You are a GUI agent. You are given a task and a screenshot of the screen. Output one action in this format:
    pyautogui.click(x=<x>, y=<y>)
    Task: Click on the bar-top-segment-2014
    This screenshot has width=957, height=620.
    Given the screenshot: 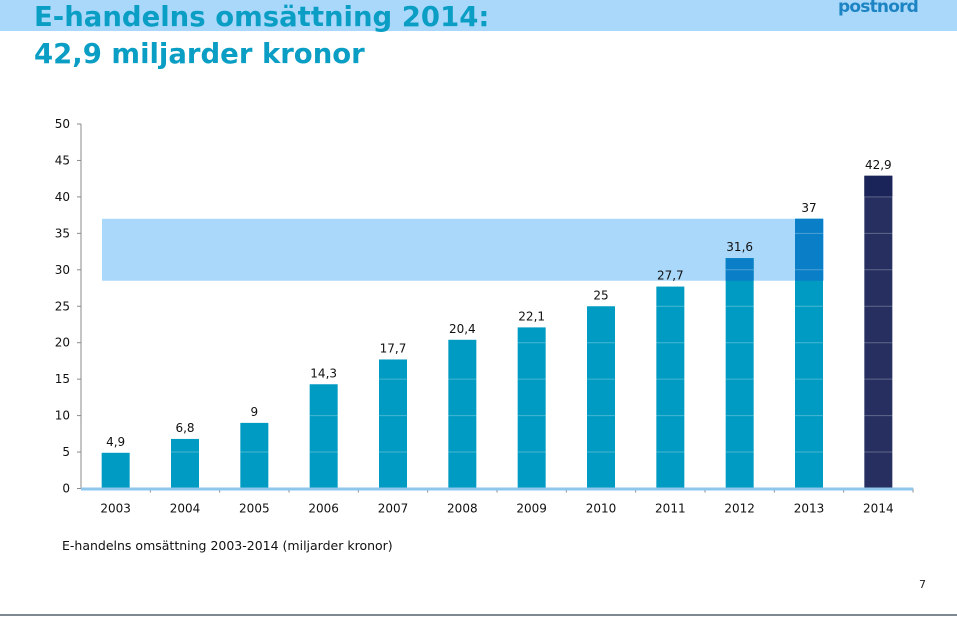 What is the action you would take?
    pyautogui.click(x=878, y=186)
    